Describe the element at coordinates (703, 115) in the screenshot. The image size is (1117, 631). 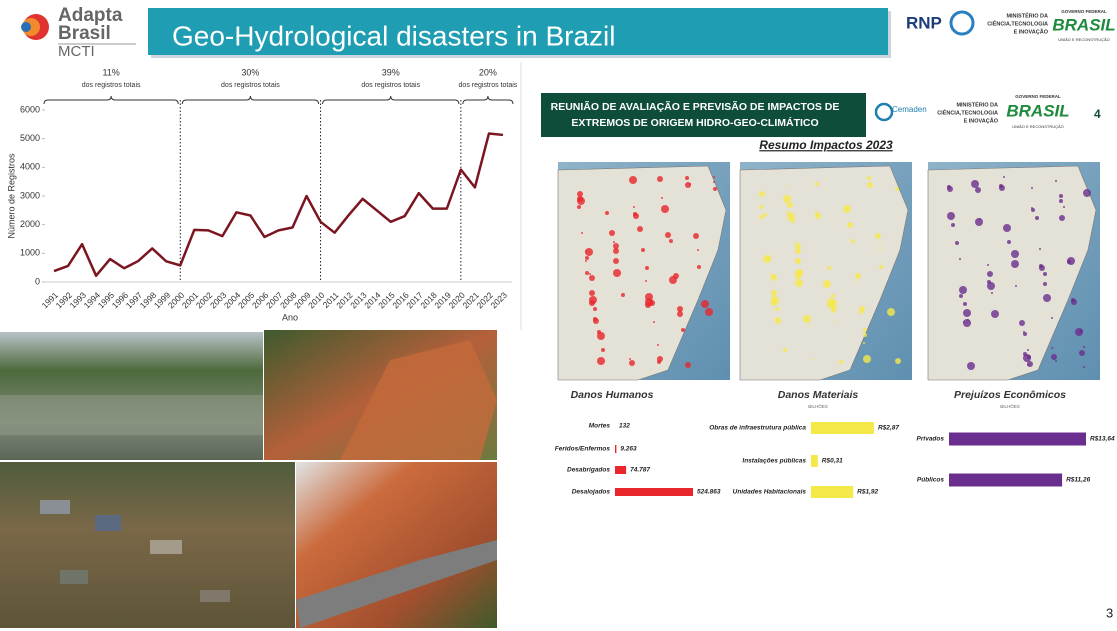
I see `panel-banner` at that location.